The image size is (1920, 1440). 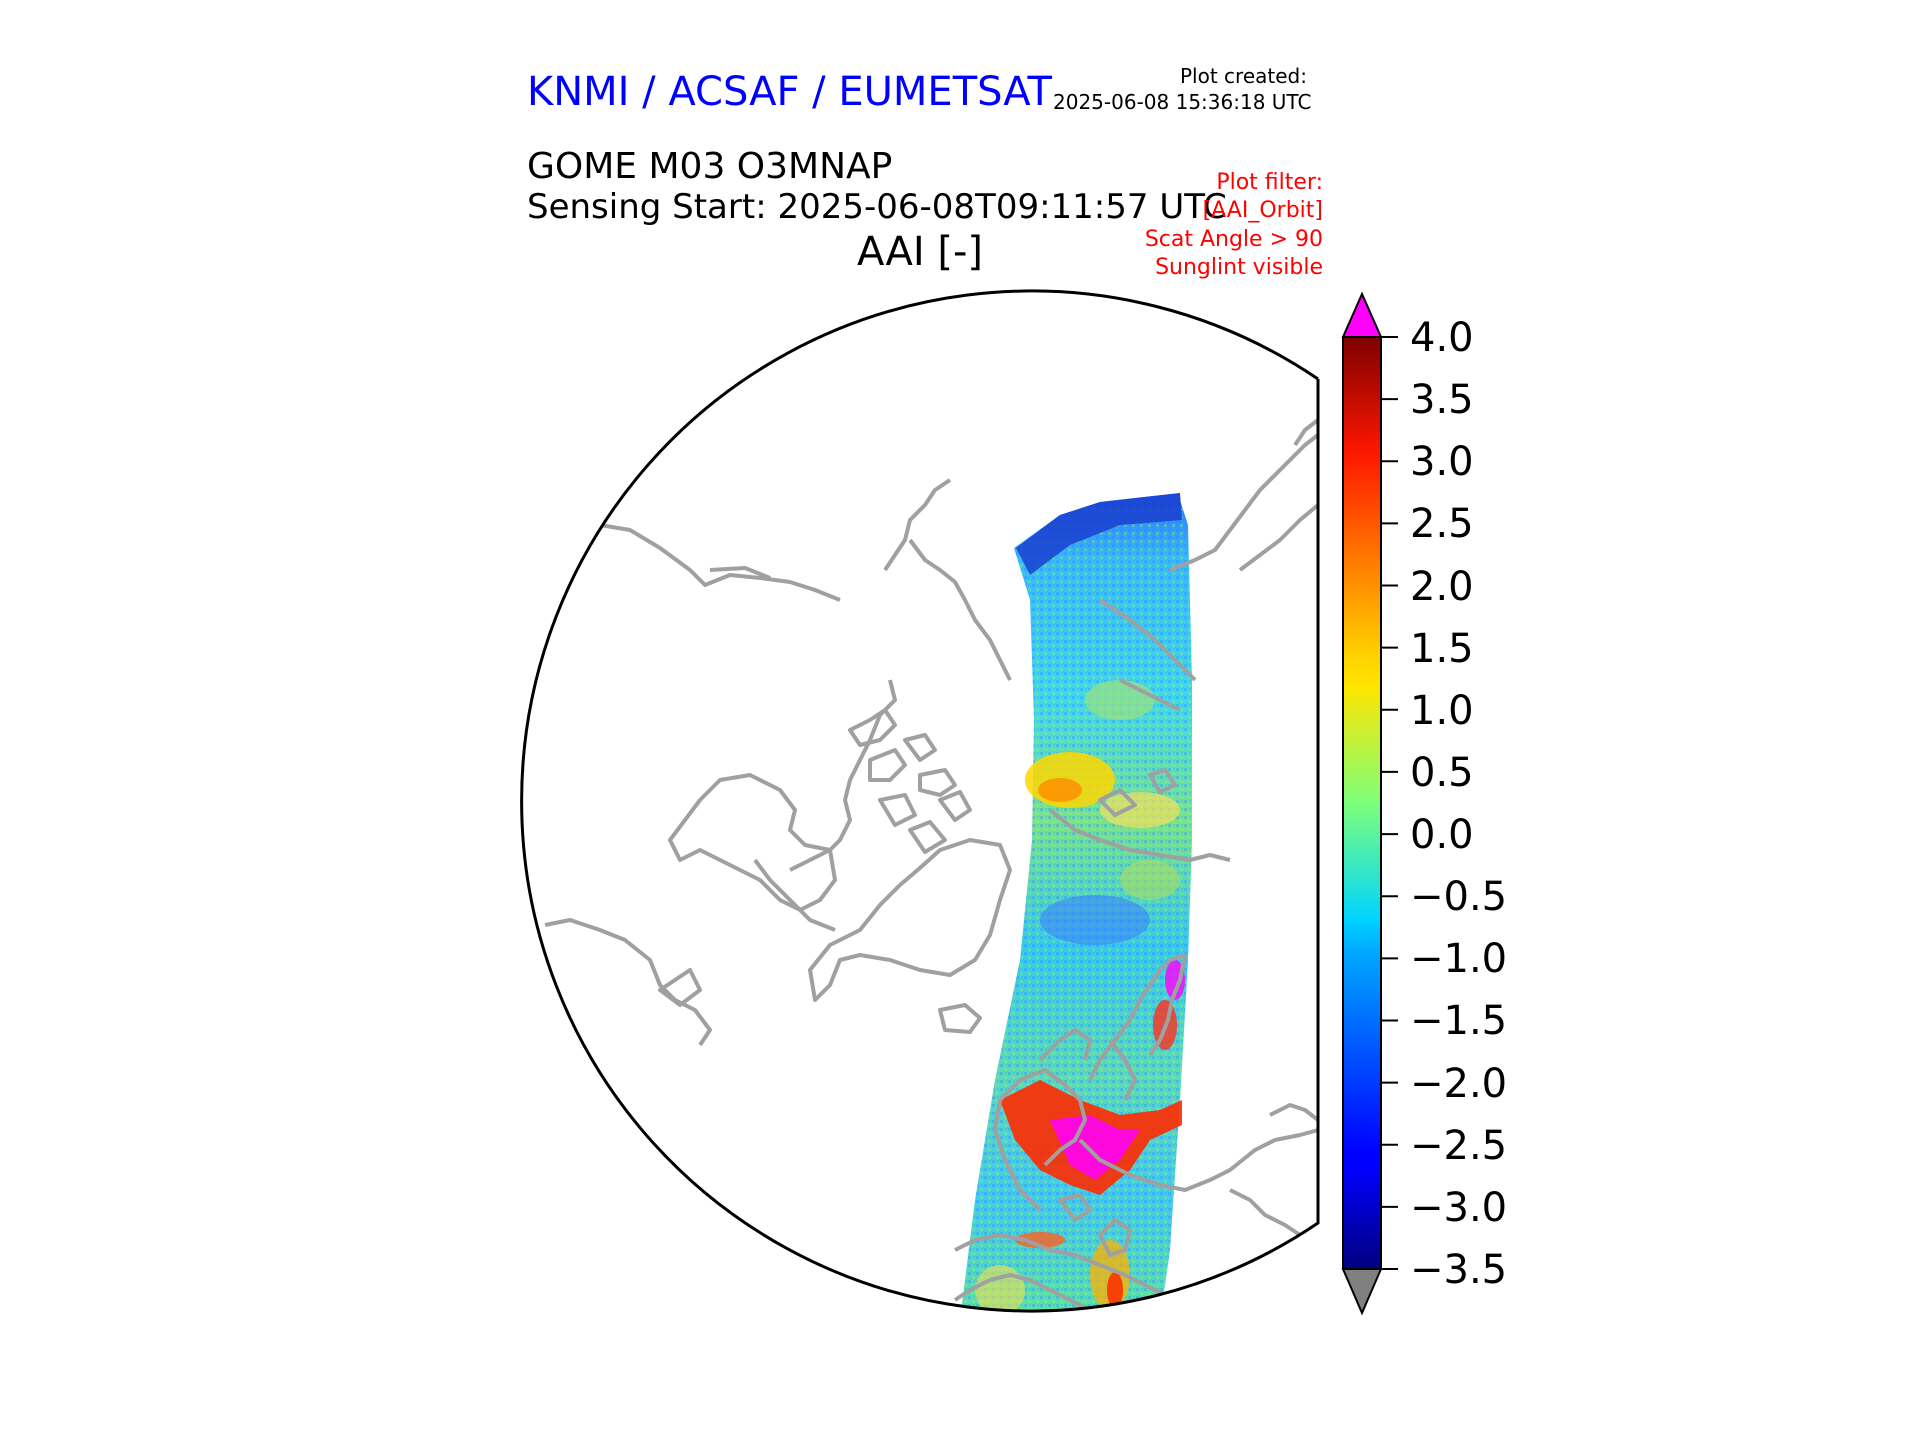 What do you see at coordinates (1442, 648) in the screenshot?
I see `colorbar-tick-label: 1.5` at bounding box center [1442, 648].